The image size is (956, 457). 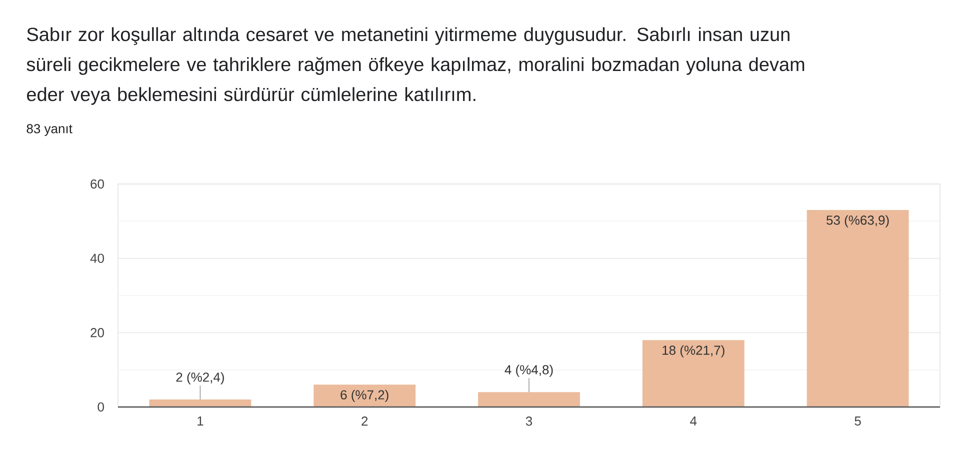 What do you see at coordinates (201, 421) in the screenshot?
I see `x-tick-label: 1` at bounding box center [201, 421].